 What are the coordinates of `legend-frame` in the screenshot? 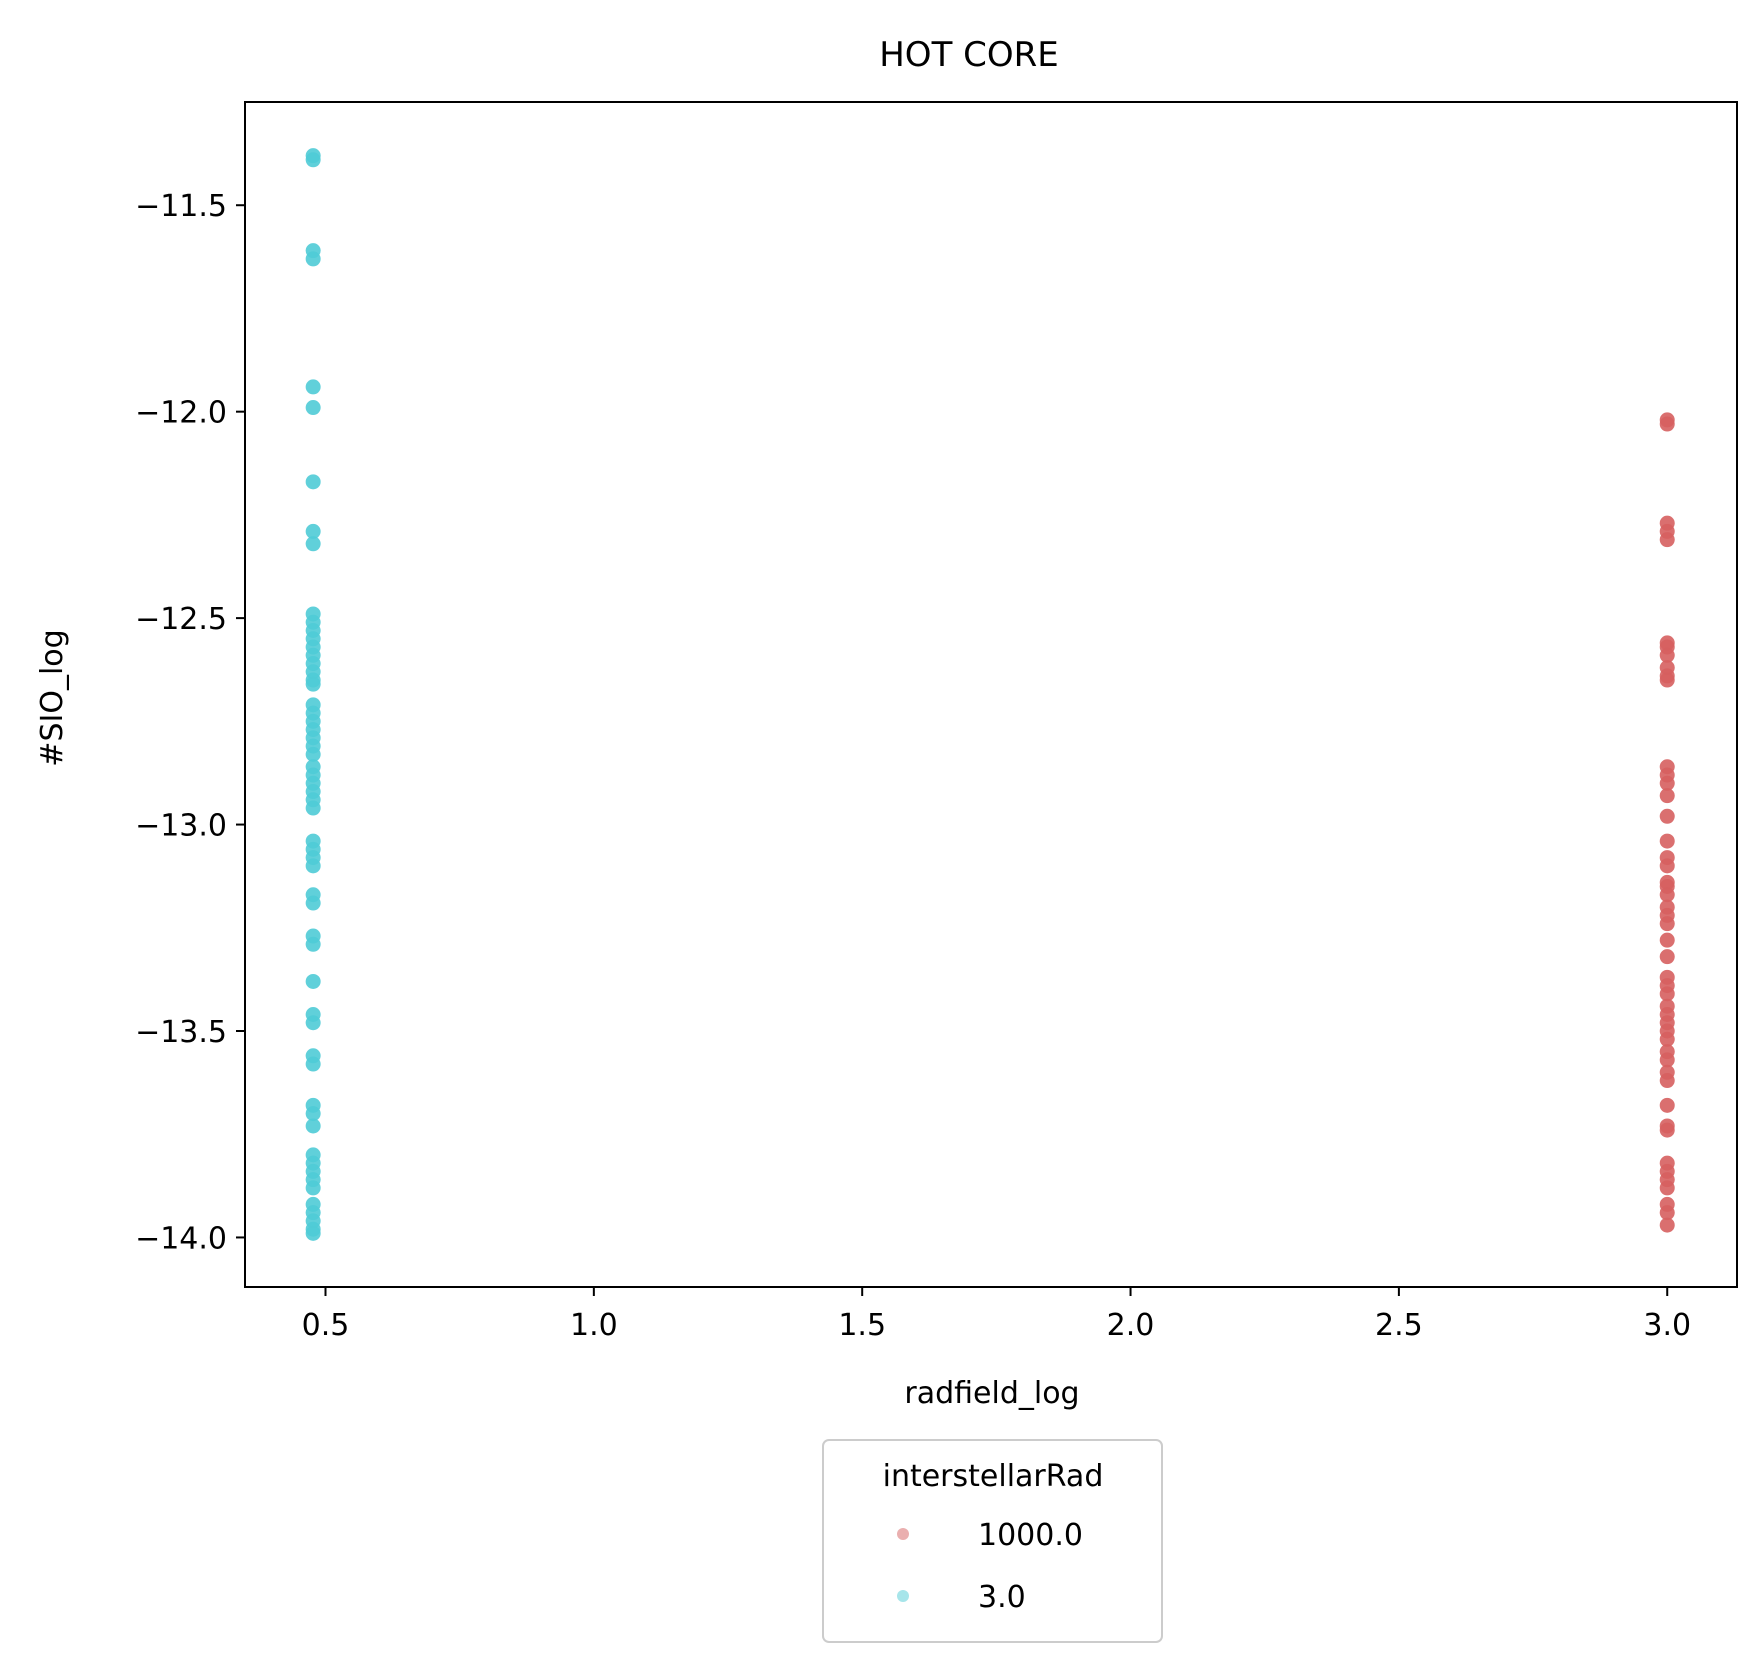 It's located at (992, 1541).